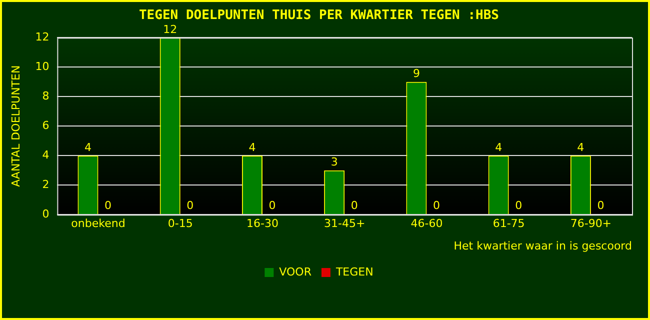  Describe the element at coordinates (42, 66) in the screenshot. I see `y-tick-label: 10` at that location.